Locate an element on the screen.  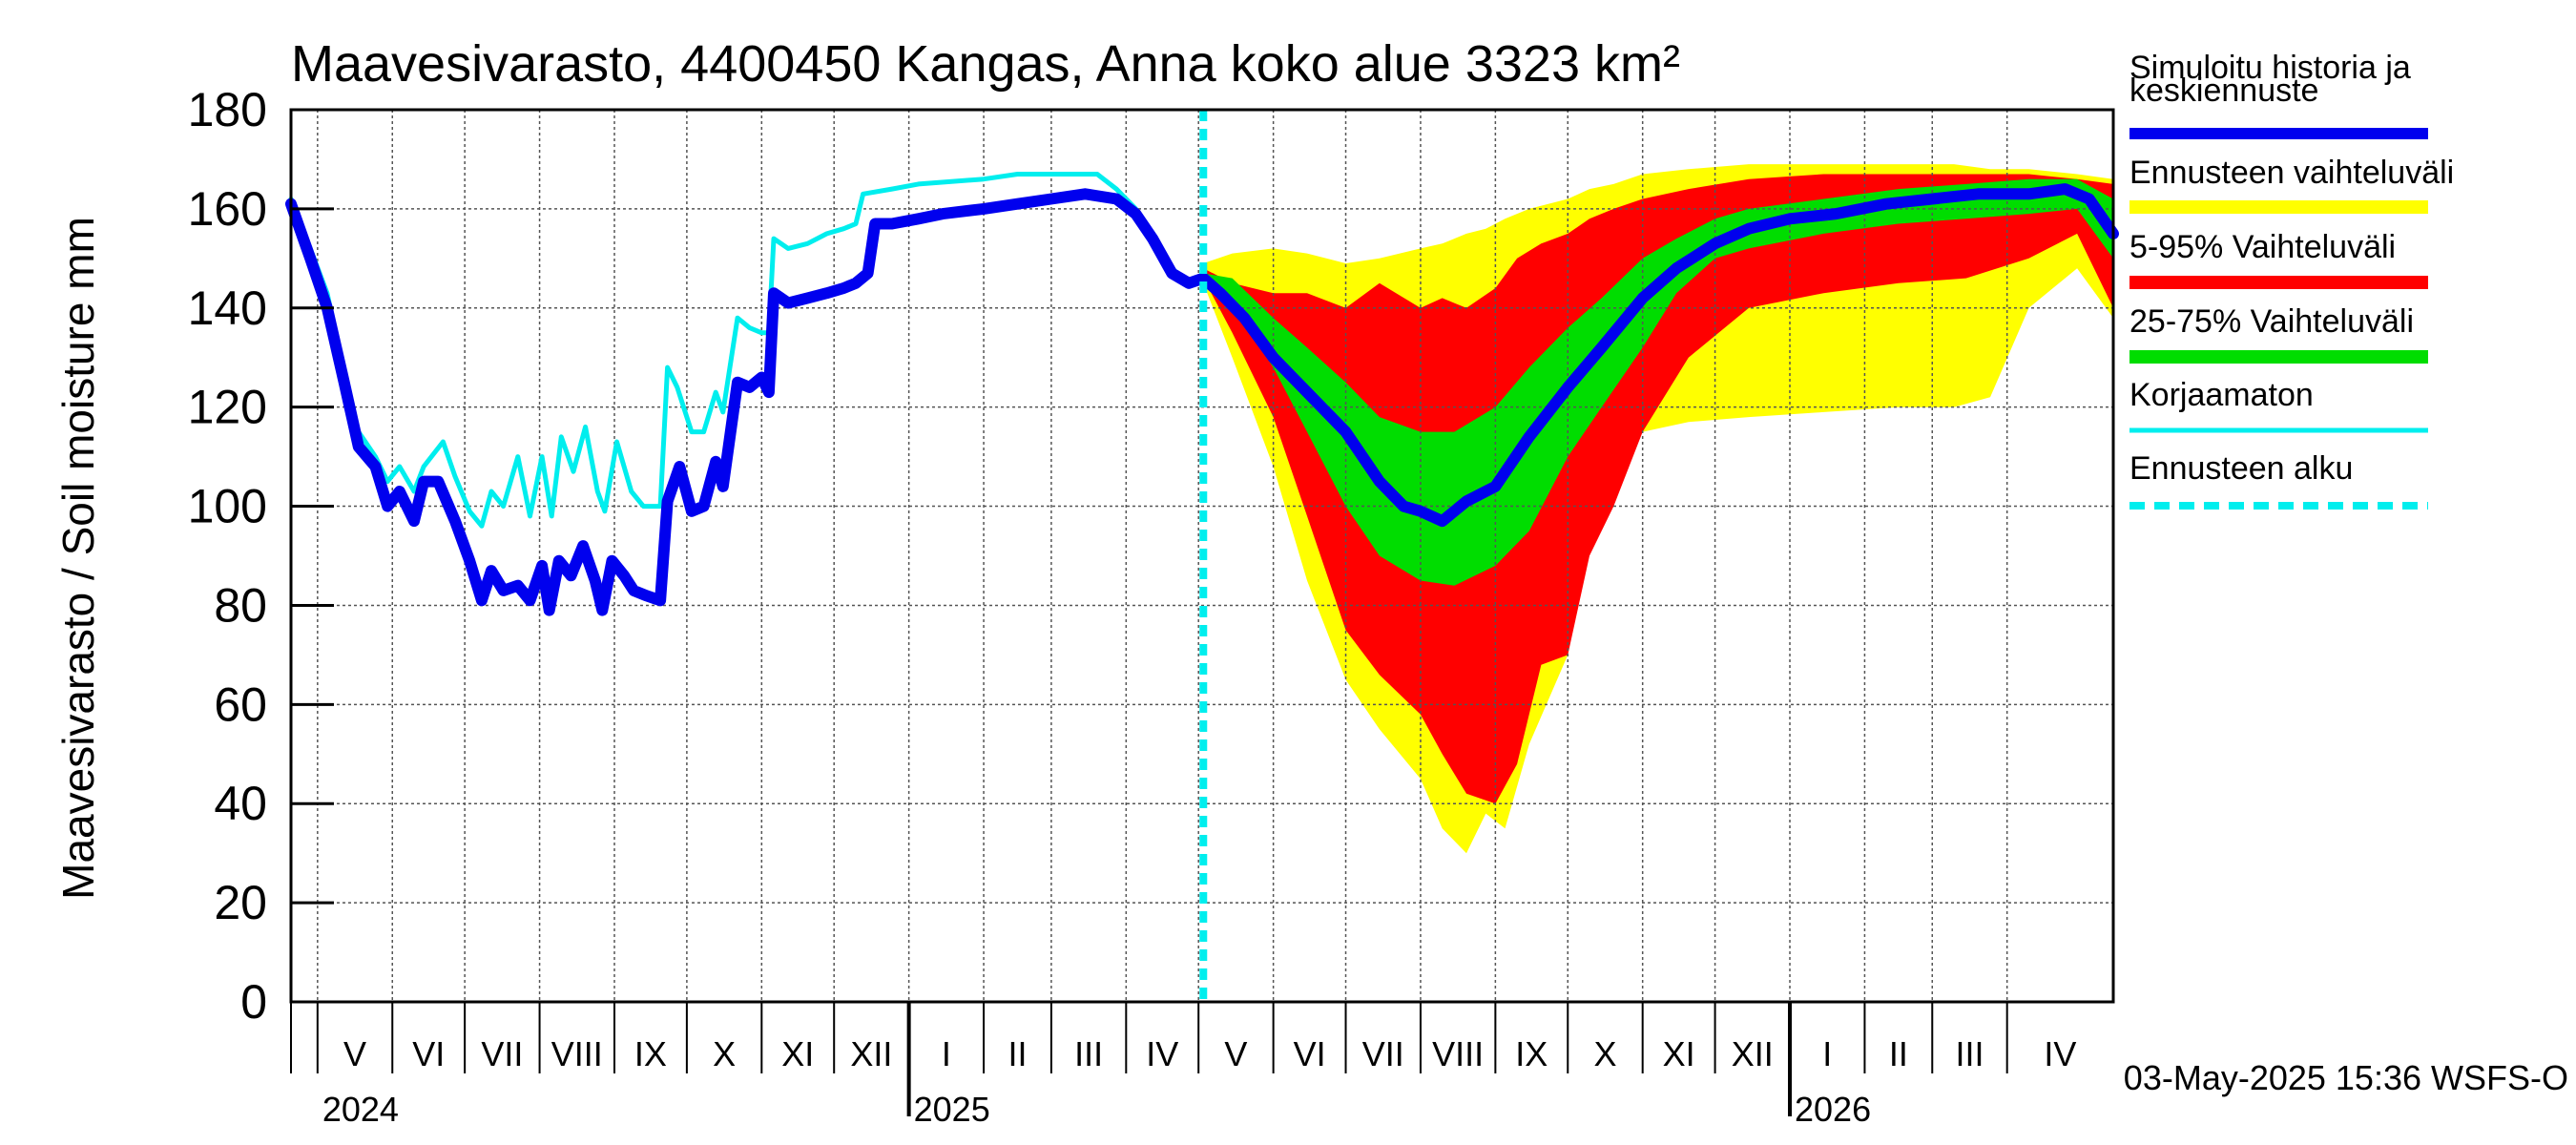
legend-label: Korjaamaton is located at coordinates (2221, 395).